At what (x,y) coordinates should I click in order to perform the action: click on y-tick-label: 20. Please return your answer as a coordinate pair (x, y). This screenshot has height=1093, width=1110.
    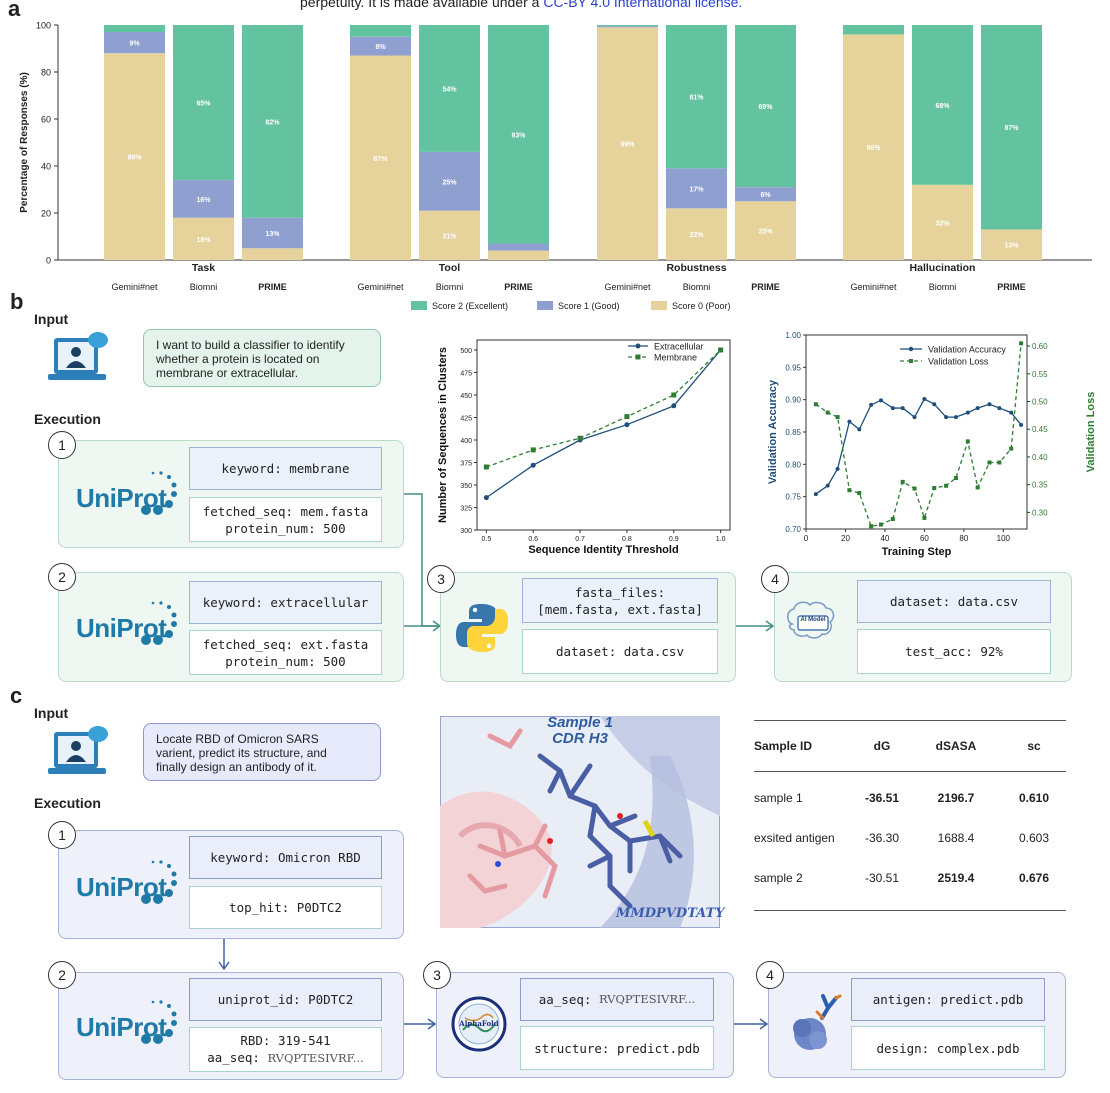
    Looking at the image, I should click on (46, 214).